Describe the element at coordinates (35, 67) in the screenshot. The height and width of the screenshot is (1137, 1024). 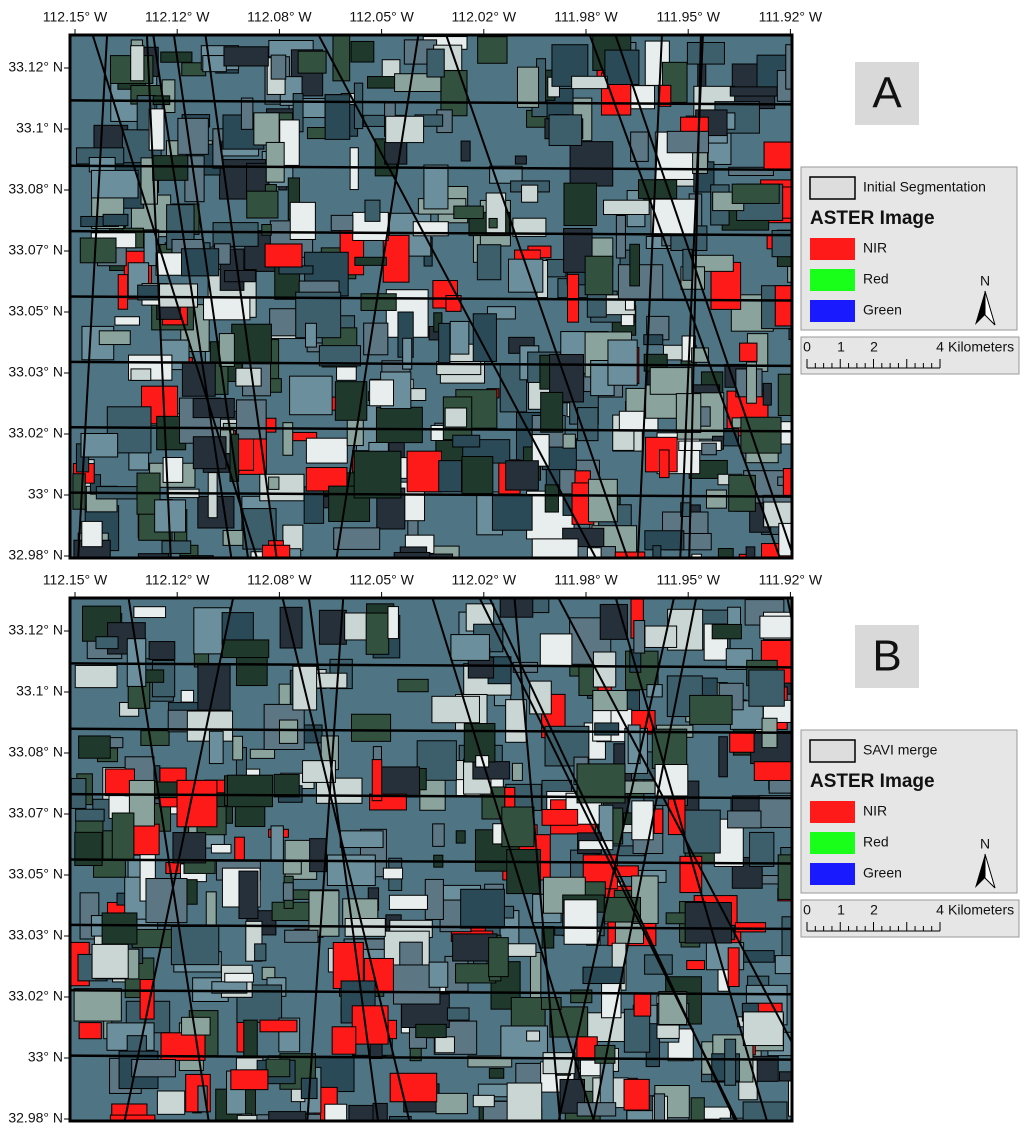
I see `lat-label: 33.12° N` at that location.